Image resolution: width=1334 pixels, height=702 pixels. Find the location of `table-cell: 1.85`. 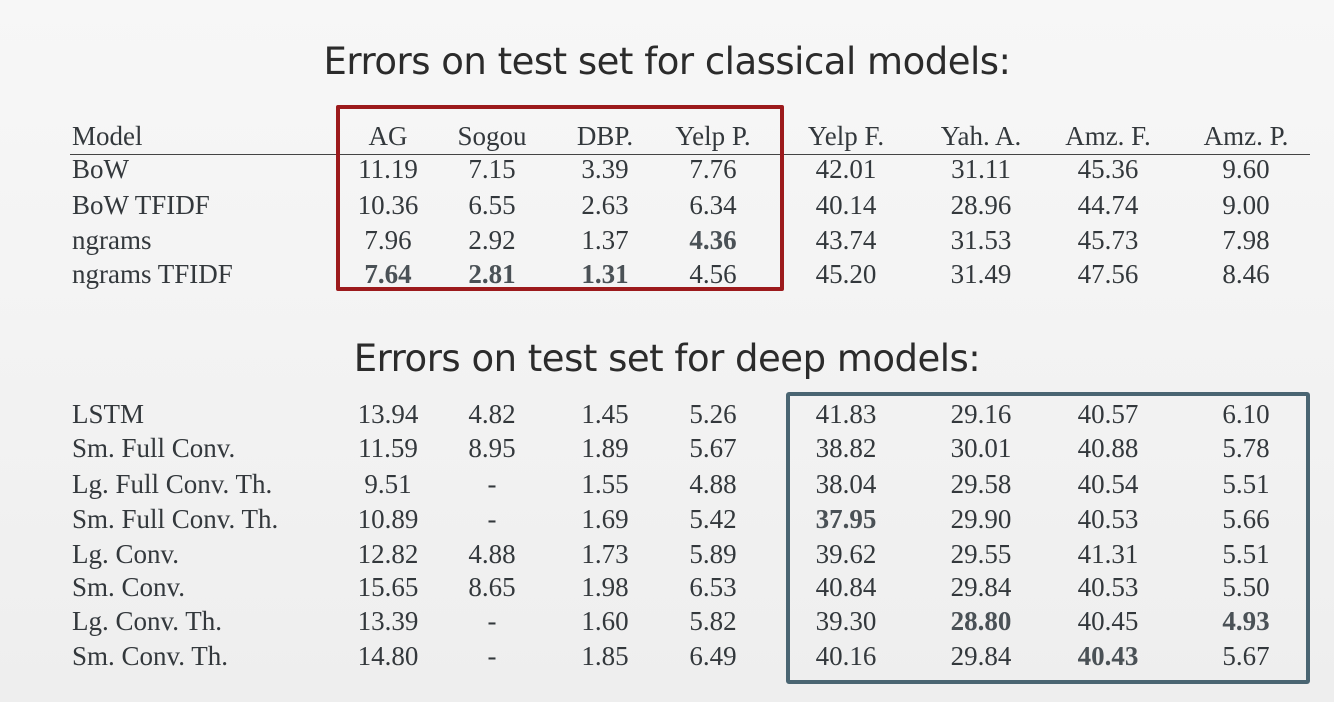

table-cell: 1.85 is located at coordinates (605, 656).